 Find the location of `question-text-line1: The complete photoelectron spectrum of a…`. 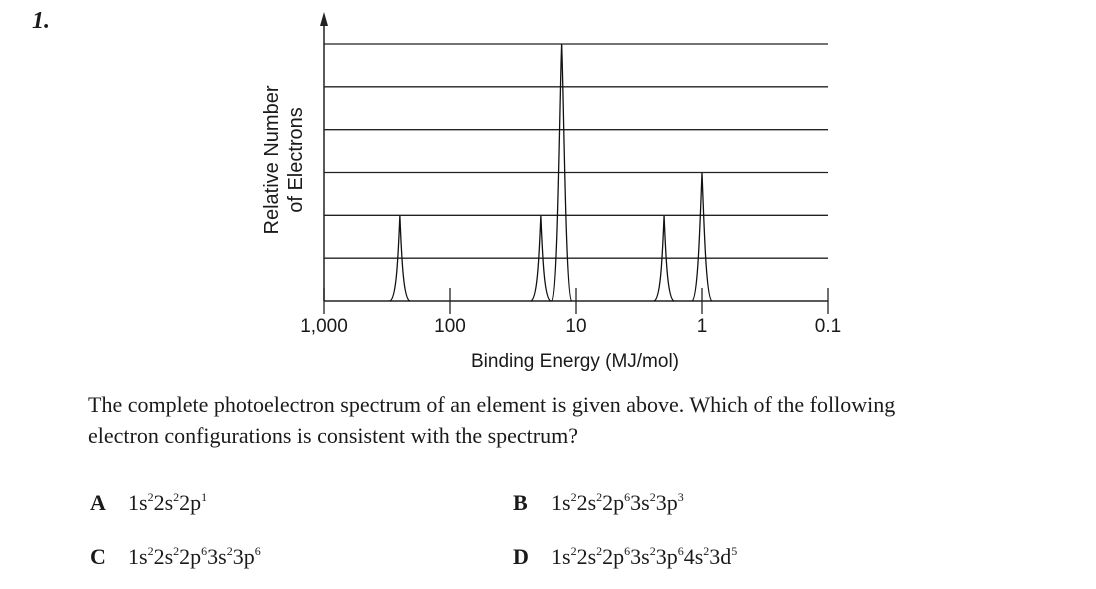

question-text-line1: The complete photoelectron spectrum of a… is located at coordinates (492, 404).